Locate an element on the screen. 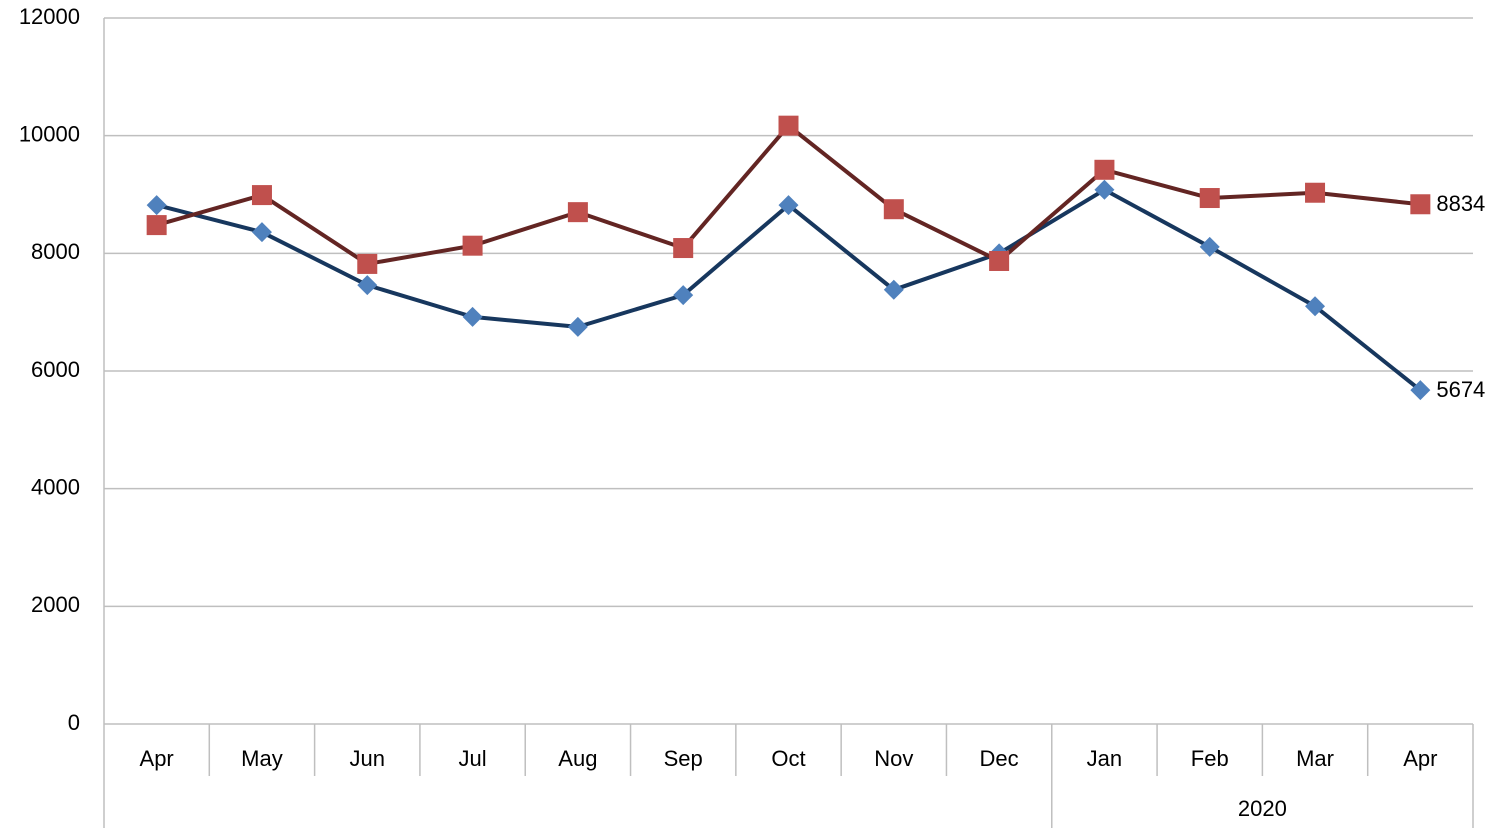 The height and width of the screenshot is (828, 1506). series-line is located at coordinates (788, 194).